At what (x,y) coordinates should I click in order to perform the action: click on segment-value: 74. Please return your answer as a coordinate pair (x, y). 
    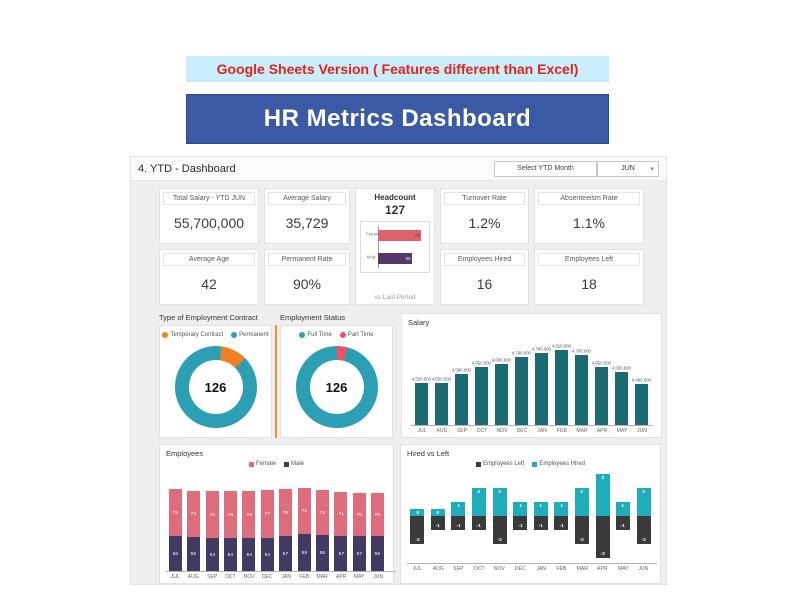
    Looking at the image, I should click on (304, 511).